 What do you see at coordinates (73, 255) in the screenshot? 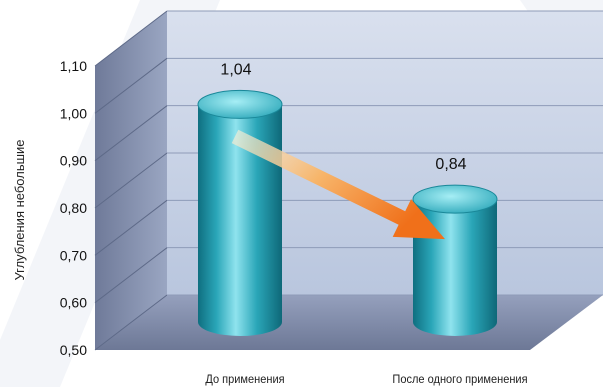
I see `y-tick-label: 0,70` at bounding box center [73, 255].